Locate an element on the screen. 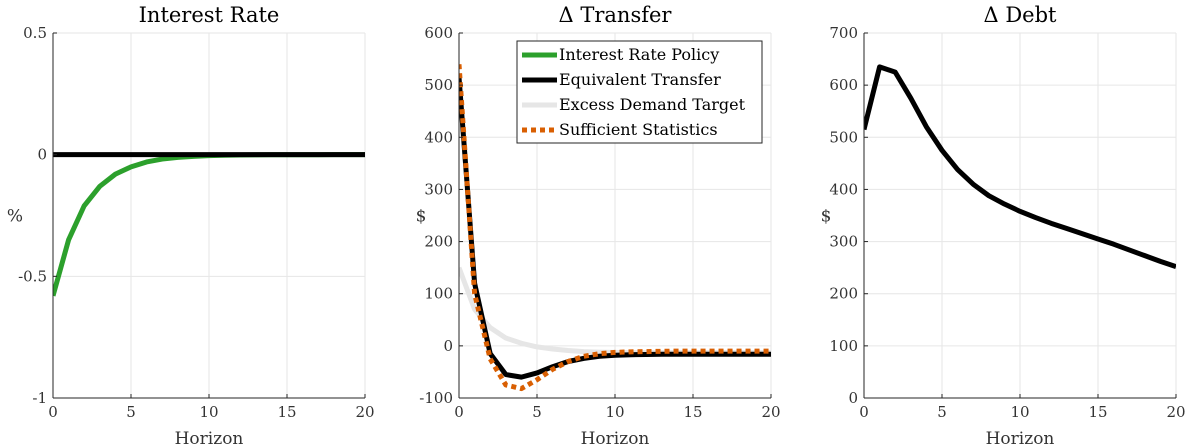 The height and width of the screenshot is (448, 1191). y-tick-label: 700 is located at coordinates (843, 33).